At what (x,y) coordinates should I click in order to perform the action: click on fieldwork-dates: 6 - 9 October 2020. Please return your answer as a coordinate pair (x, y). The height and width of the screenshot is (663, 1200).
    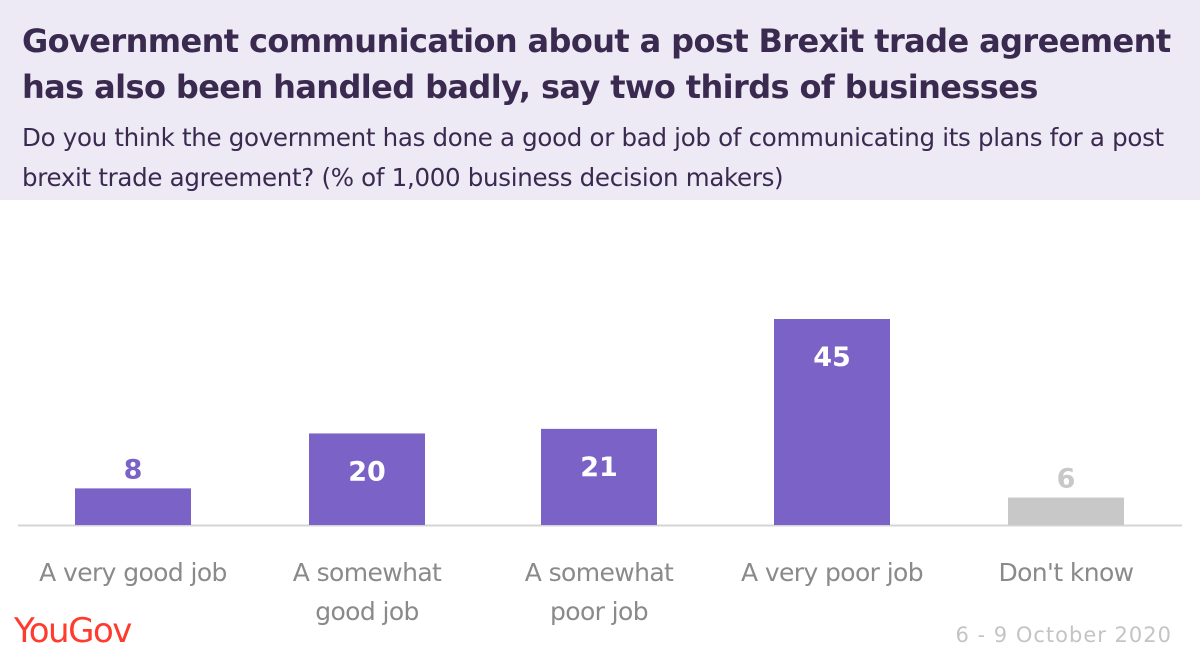
    Looking at the image, I should click on (1063, 635).